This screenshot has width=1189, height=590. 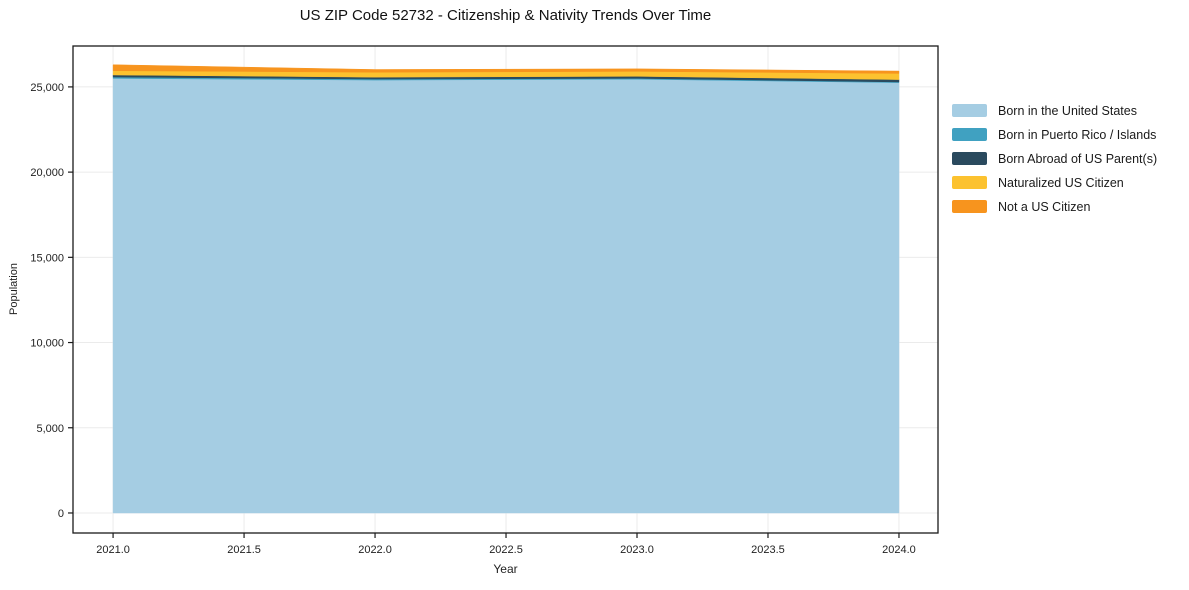 What do you see at coordinates (47, 258) in the screenshot?
I see `y-tick-label: 15,000` at bounding box center [47, 258].